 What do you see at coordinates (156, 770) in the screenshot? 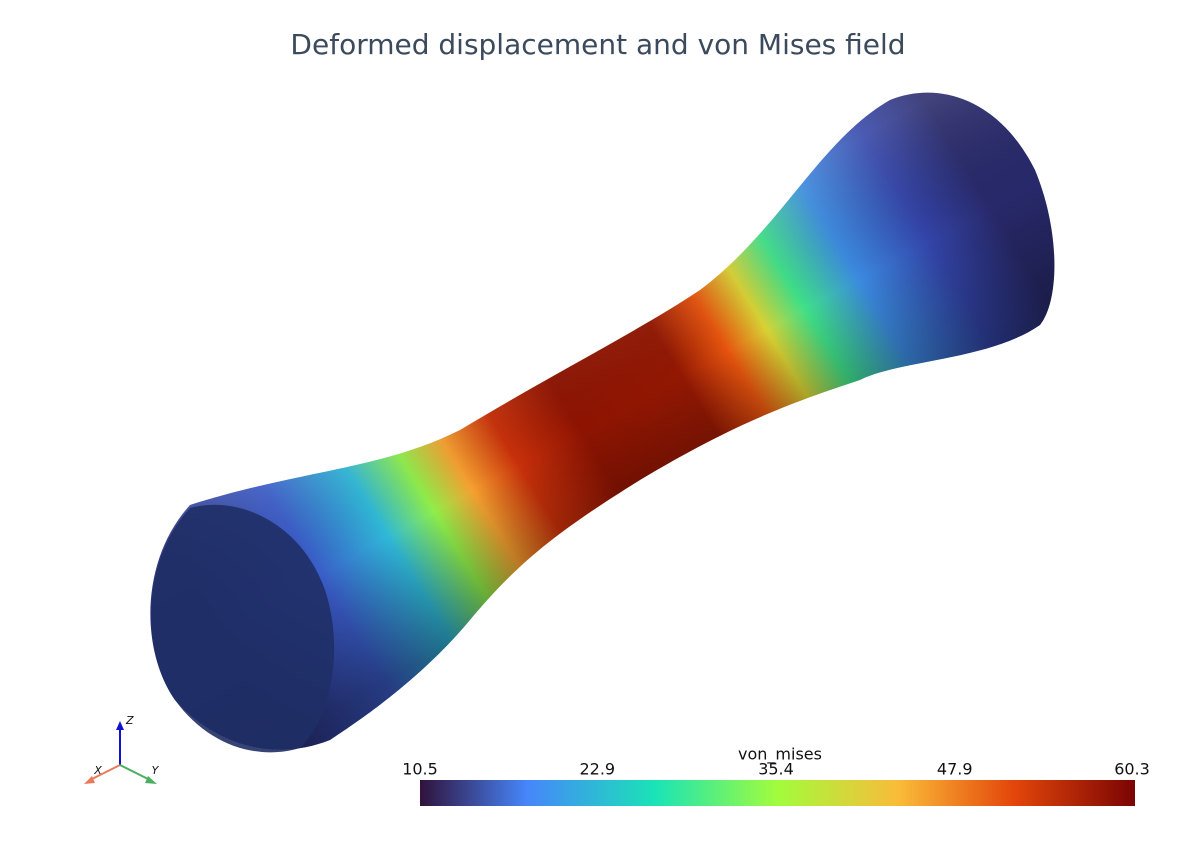
I see `axis-label: Y` at bounding box center [156, 770].